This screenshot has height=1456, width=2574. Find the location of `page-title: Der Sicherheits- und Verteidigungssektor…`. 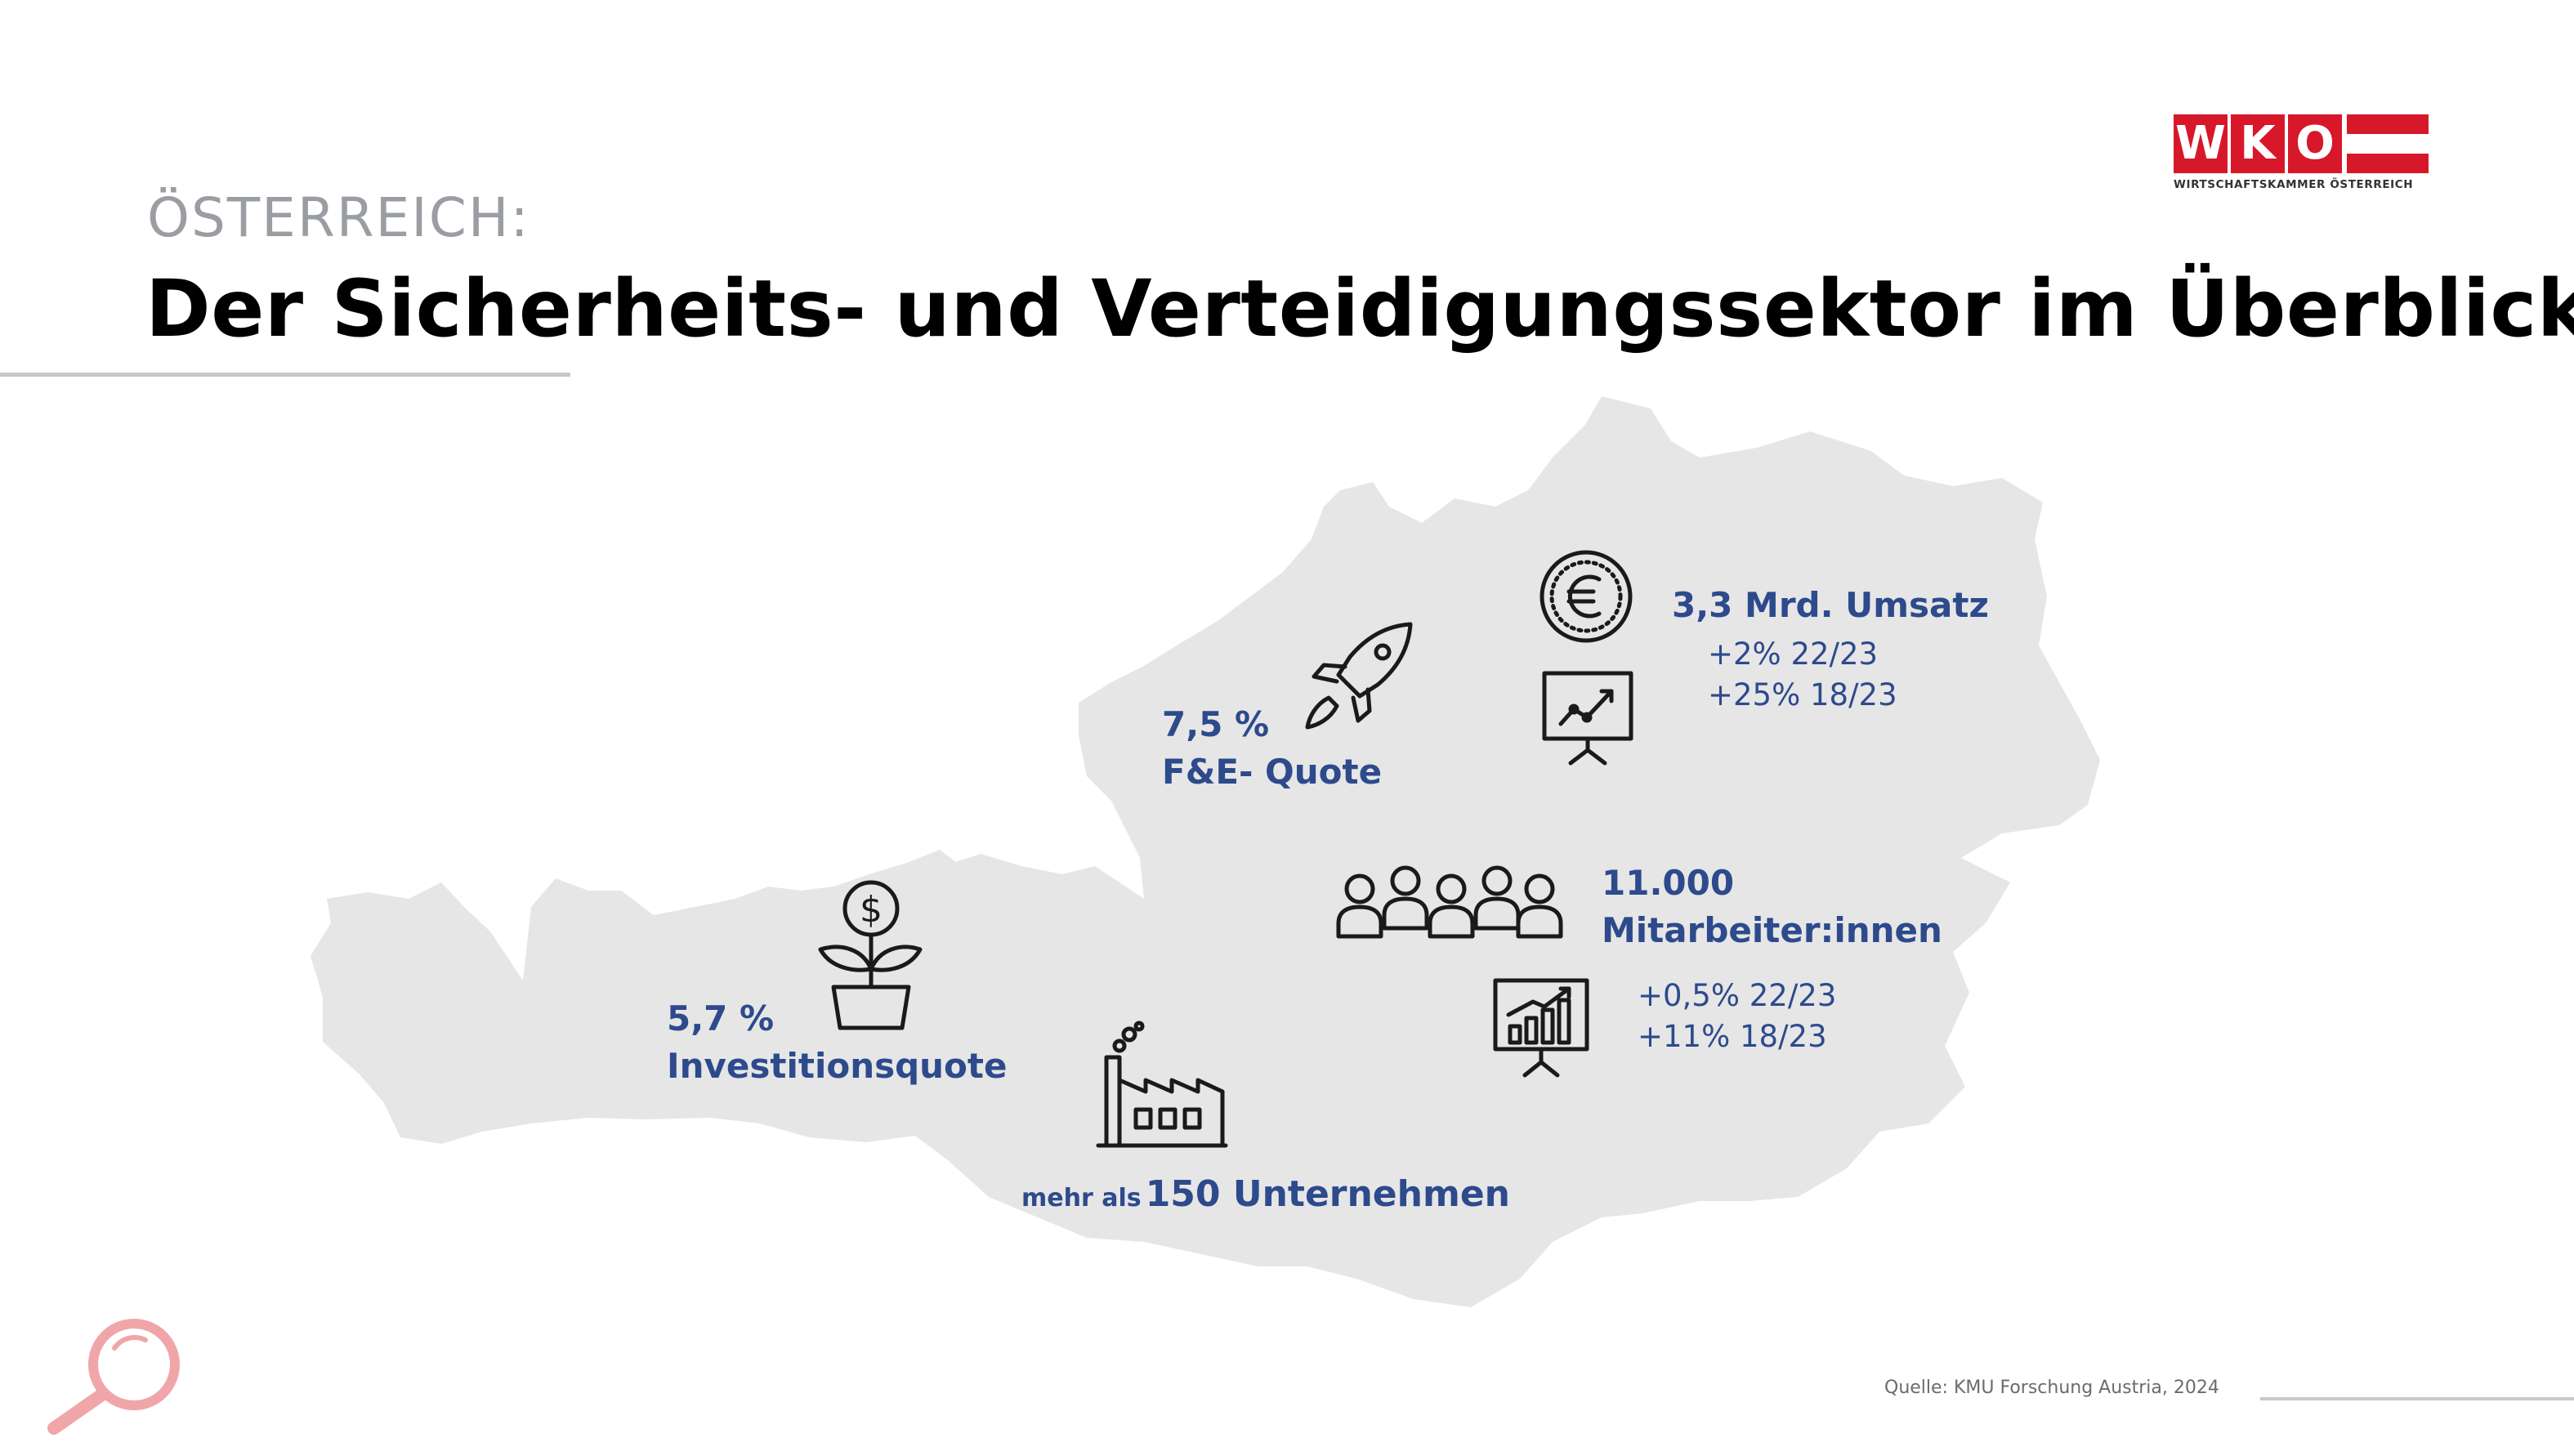

page-title: Der Sicherheits- und Verteidigungssektor… is located at coordinates (1359, 309).